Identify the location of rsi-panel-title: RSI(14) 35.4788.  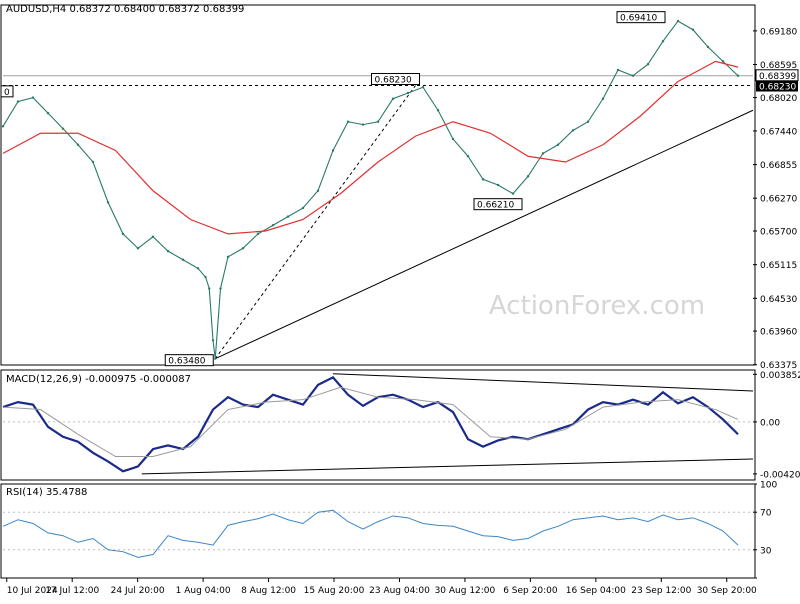
(46, 492).